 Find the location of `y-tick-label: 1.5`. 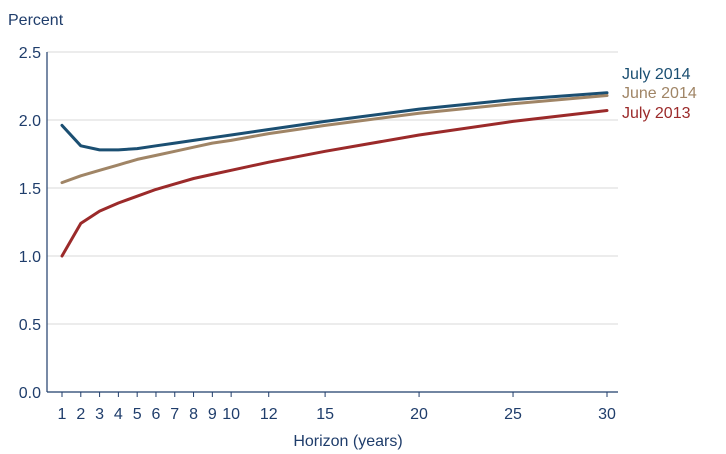

y-tick-label: 1.5 is located at coordinates (30, 189).